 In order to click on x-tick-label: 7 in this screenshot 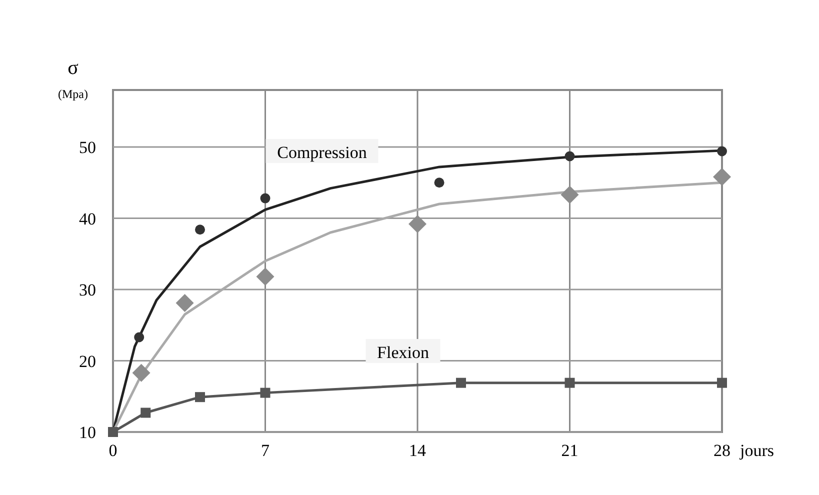, I will do `click(265, 450)`.